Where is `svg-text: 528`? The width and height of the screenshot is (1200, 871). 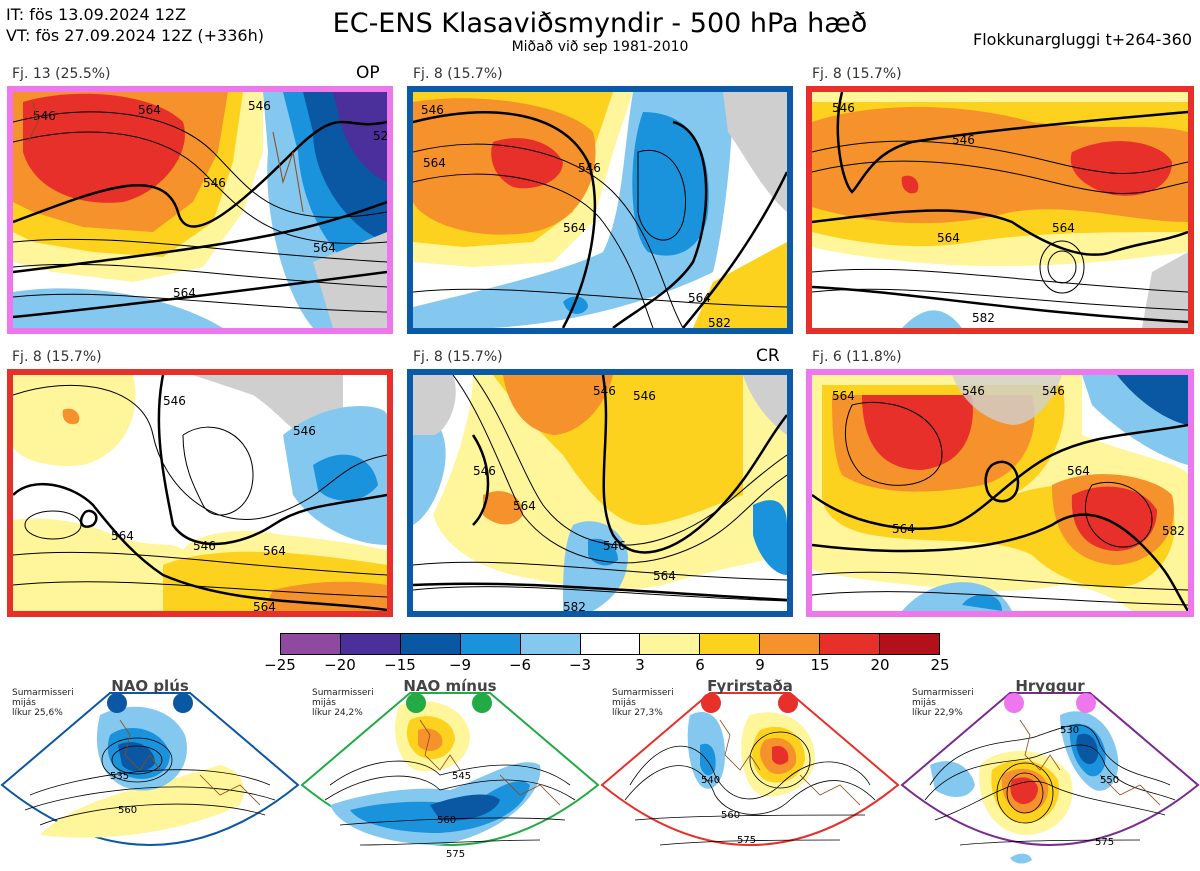
svg-text: 528 is located at coordinates (380, 136).